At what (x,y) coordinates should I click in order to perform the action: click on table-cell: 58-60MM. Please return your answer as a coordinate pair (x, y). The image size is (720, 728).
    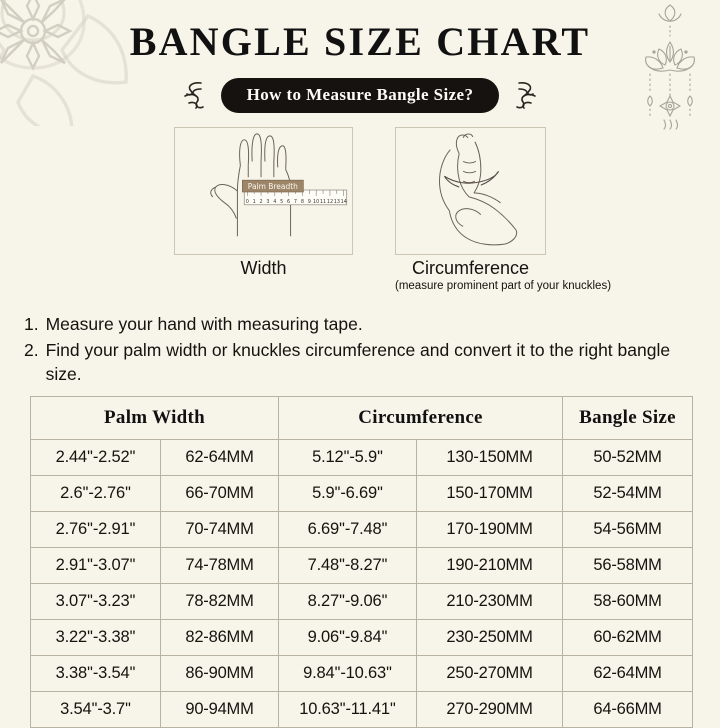
    Looking at the image, I should click on (628, 601).